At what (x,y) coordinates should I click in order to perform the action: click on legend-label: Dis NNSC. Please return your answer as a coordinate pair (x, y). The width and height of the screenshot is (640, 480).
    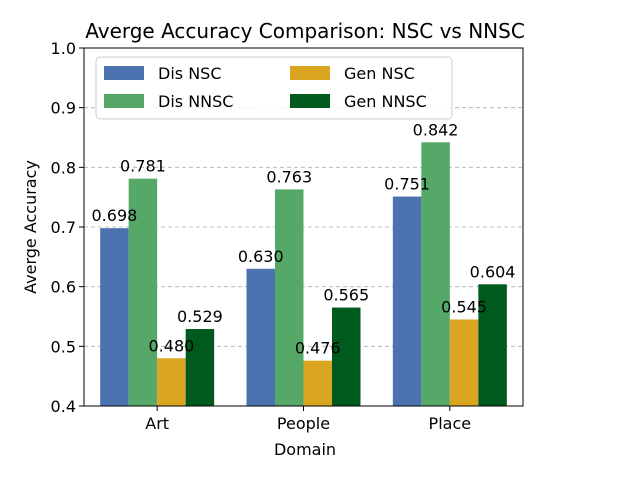
    Looking at the image, I should click on (195, 101).